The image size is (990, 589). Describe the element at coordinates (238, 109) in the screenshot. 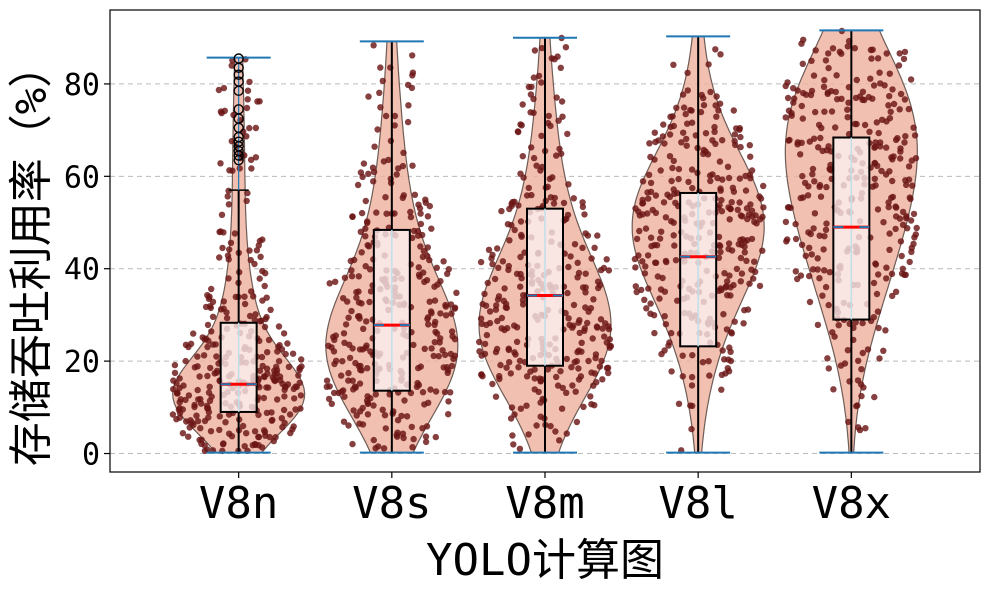

I see `outlier-point` at that location.